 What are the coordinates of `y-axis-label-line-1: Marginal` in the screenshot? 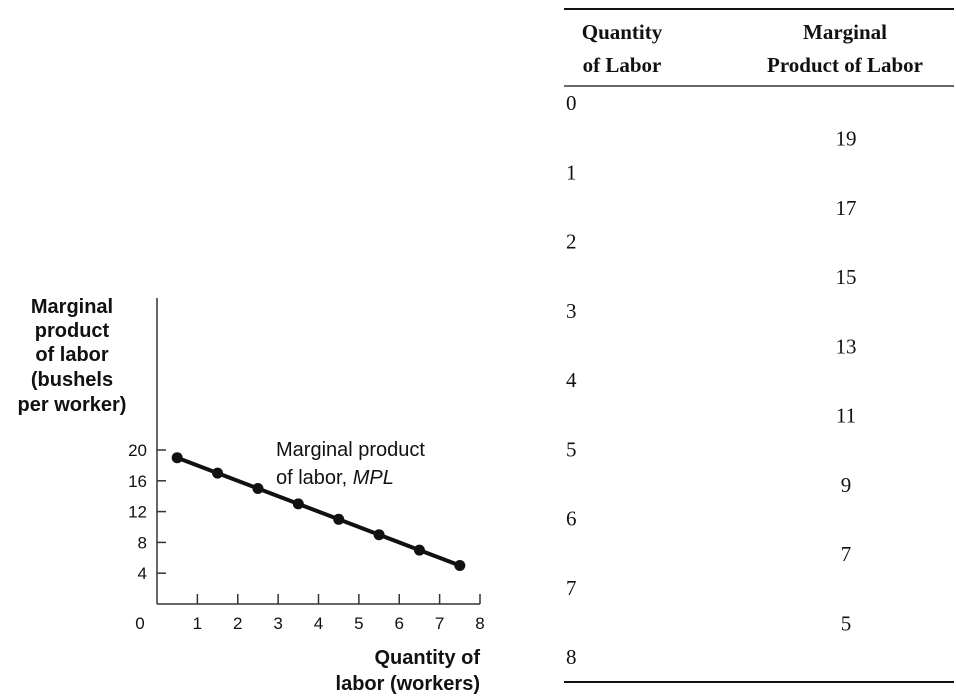 It's located at (72, 307).